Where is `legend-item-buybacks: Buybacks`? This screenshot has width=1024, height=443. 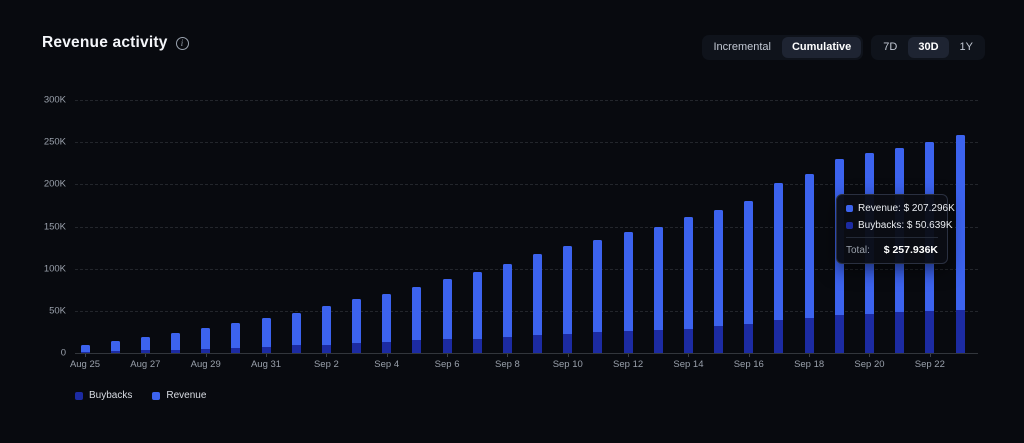 legend-item-buybacks: Buybacks is located at coordinates (103, 395).